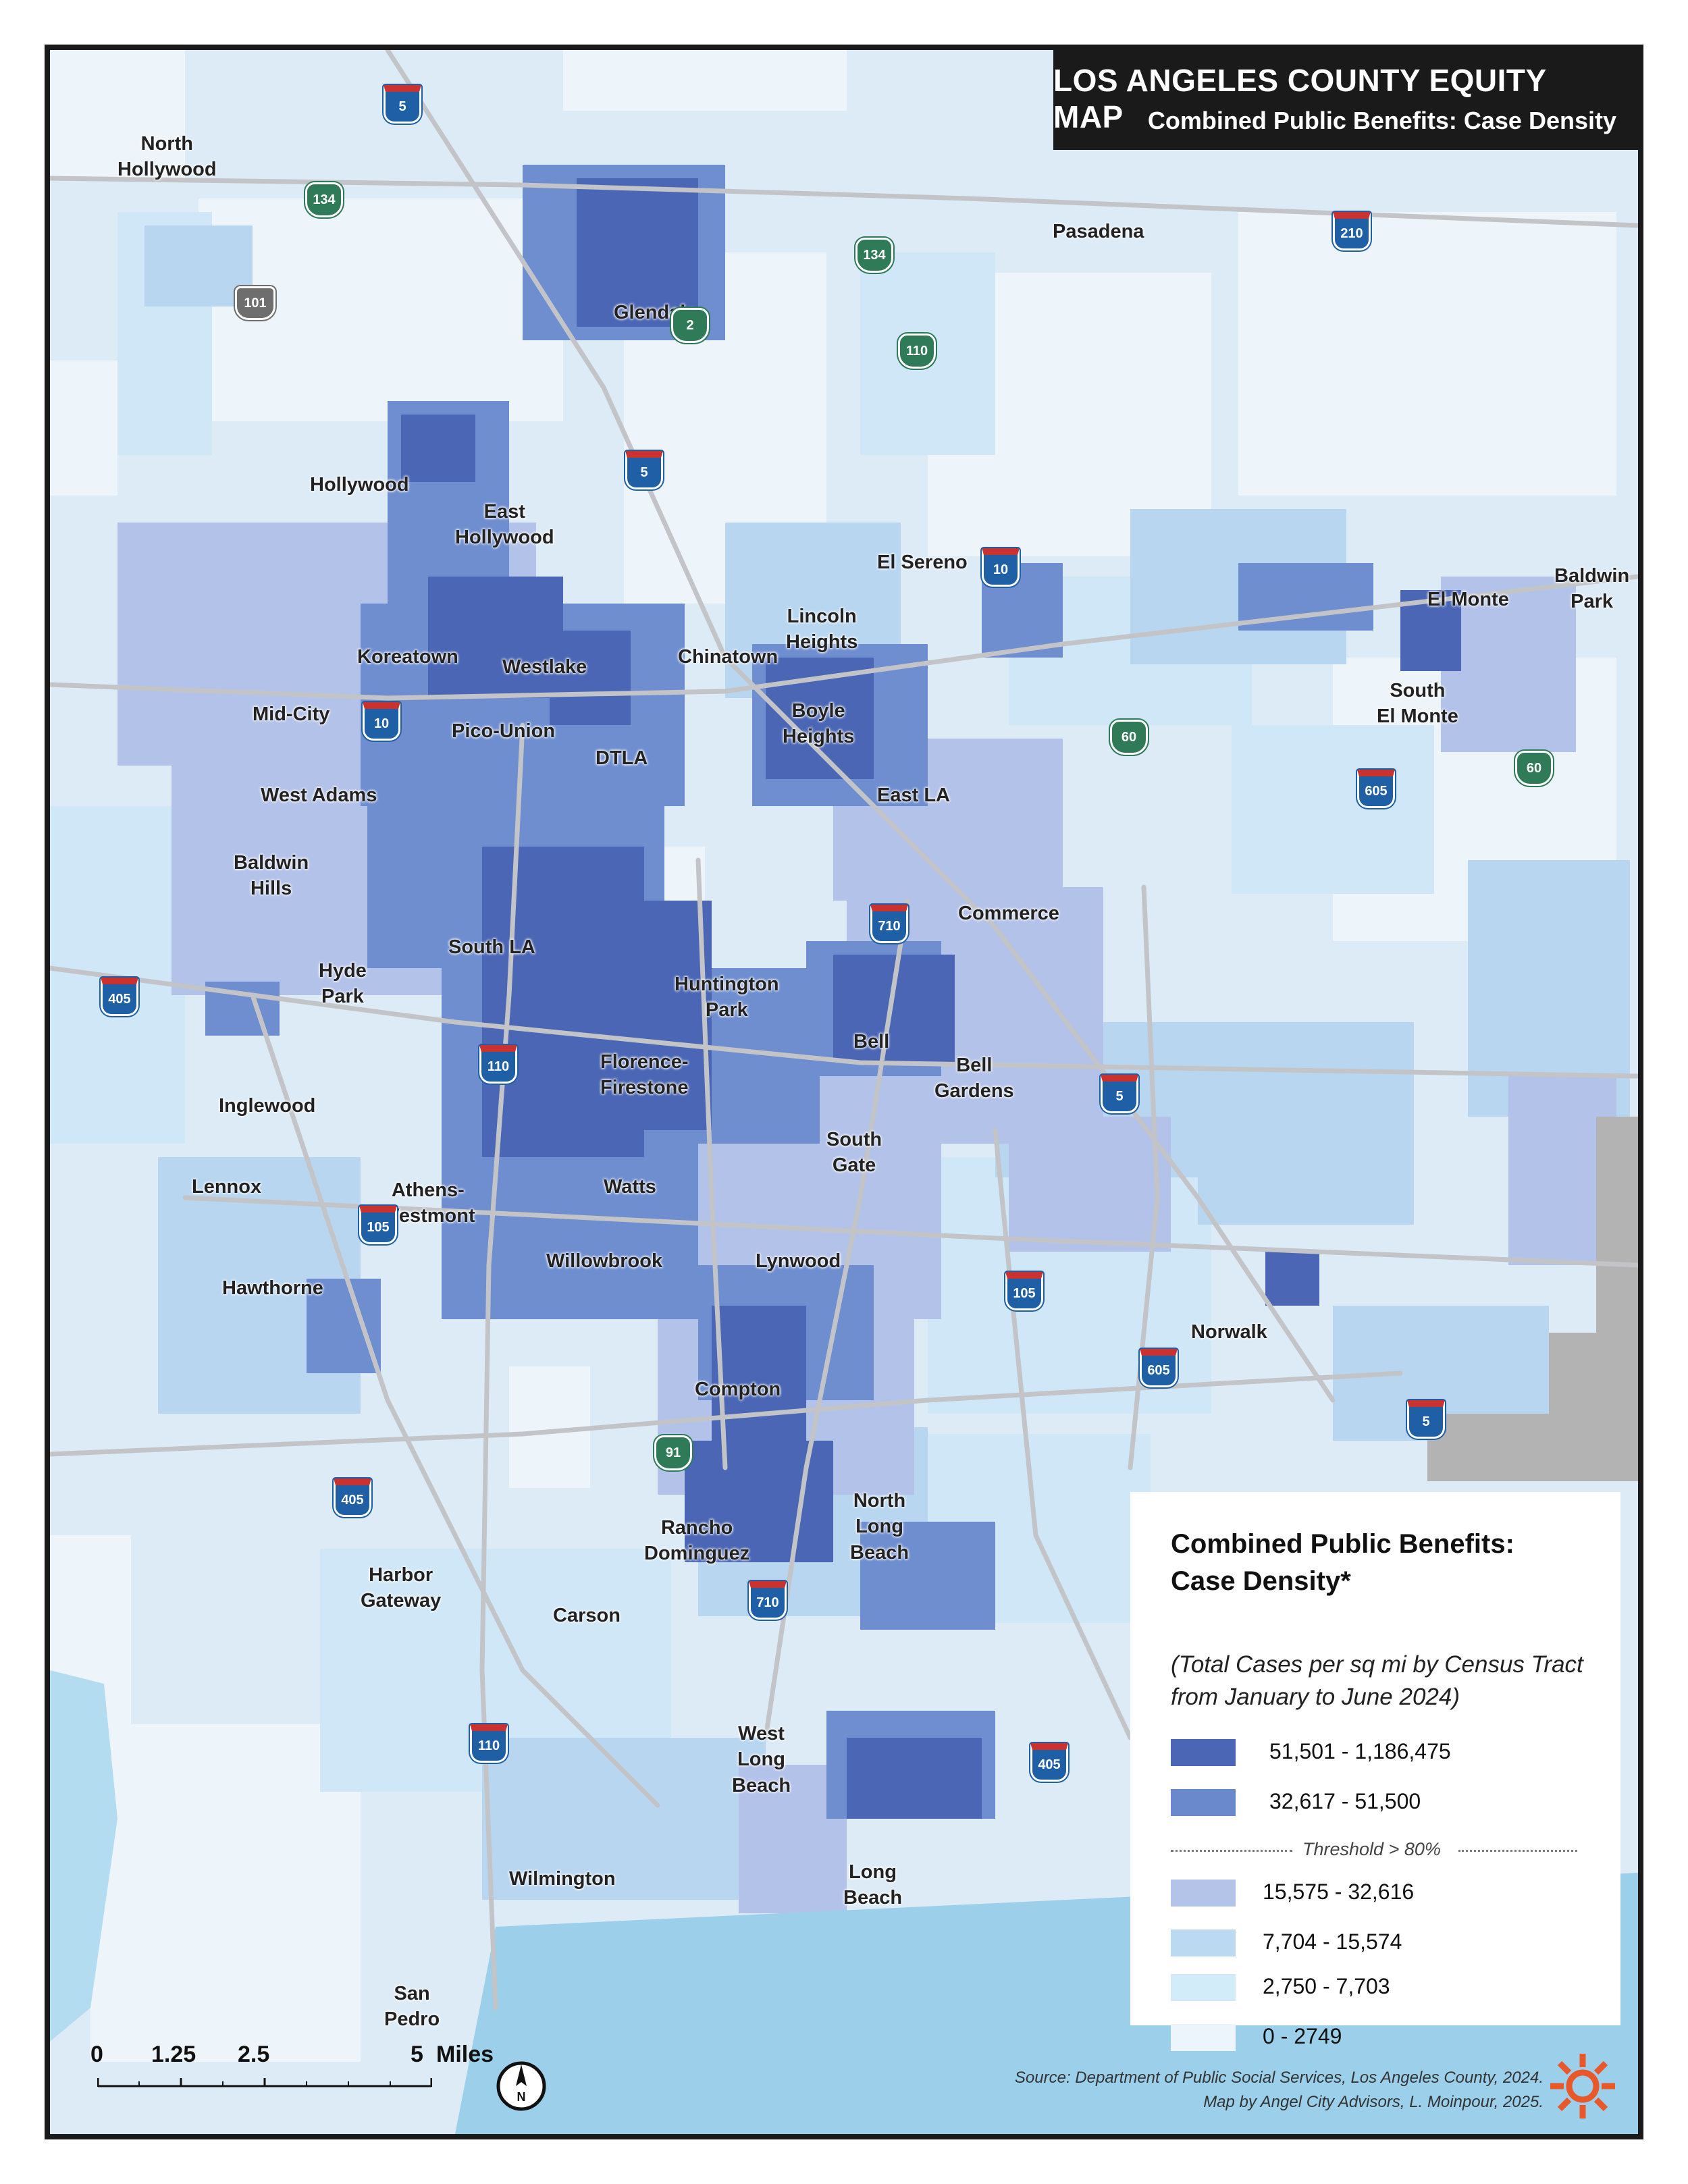  I want to click on legend-row-class-2: 32,617 - 51,500, so click(1387, 1802).